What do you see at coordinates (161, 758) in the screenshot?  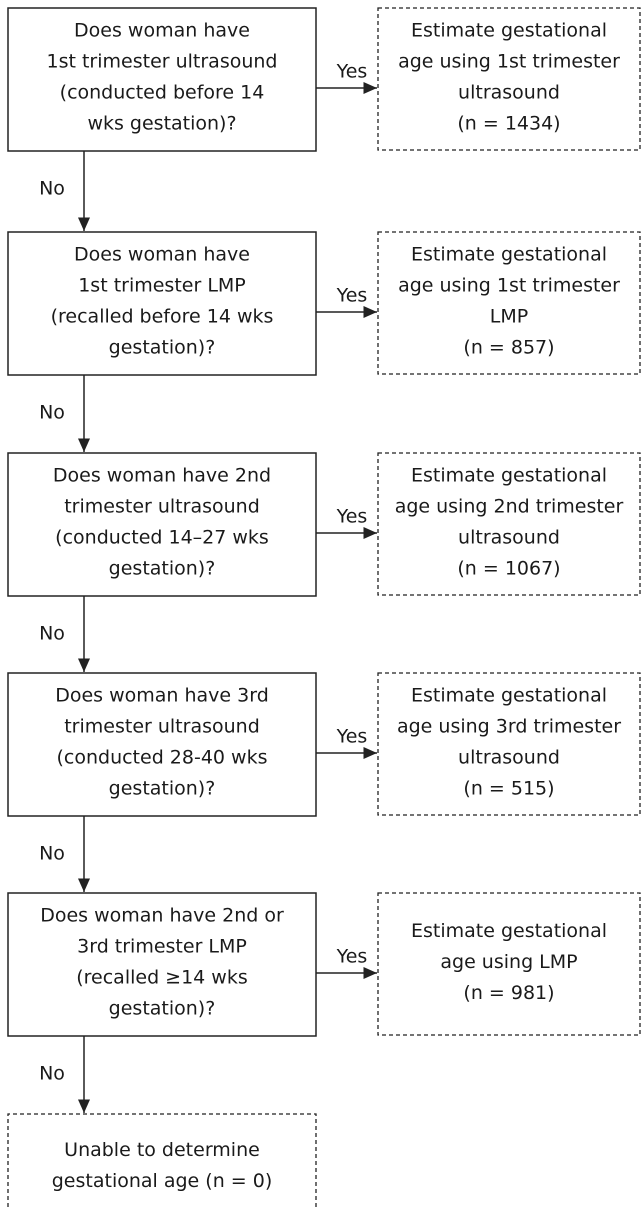 I see `question-text: (conducted 28-40 wks` at bounding box center [161, 758].